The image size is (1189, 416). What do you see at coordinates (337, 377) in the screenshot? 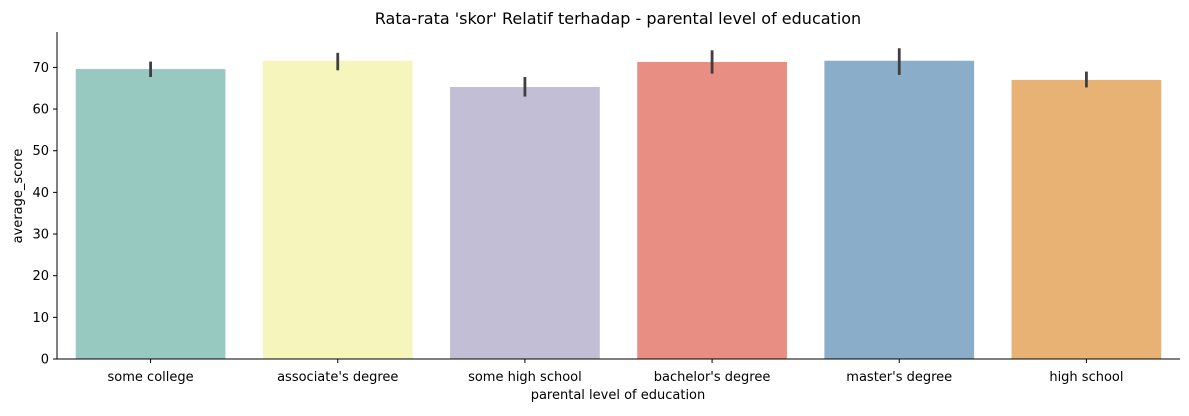
I see `x-tick-label: associate's degree` at bounding box center [337, 377].